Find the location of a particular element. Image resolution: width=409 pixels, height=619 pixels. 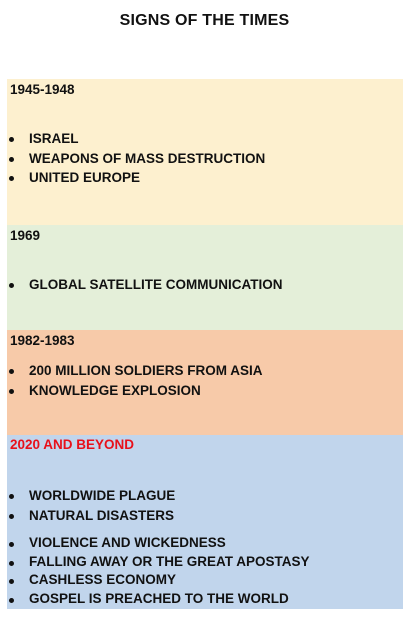

list-item-label: CASHLESS ECONOMY is located at coordinates (103, 579).